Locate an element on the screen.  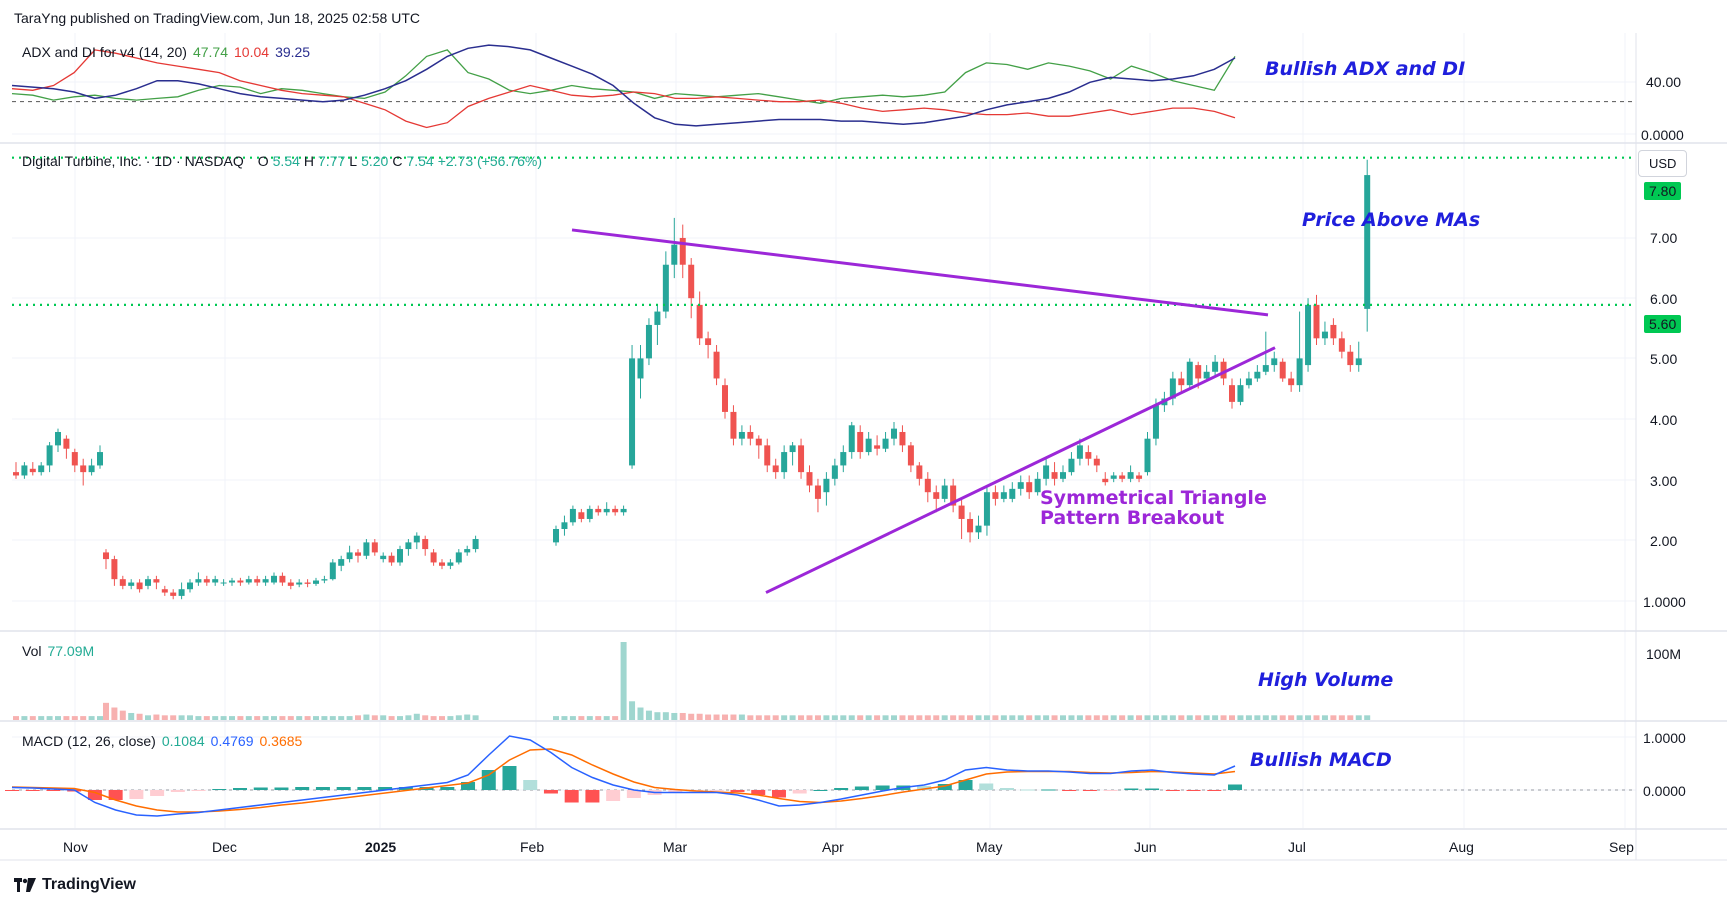
annotation-price: Price Above MAs is located at coordinates (1391, 220).